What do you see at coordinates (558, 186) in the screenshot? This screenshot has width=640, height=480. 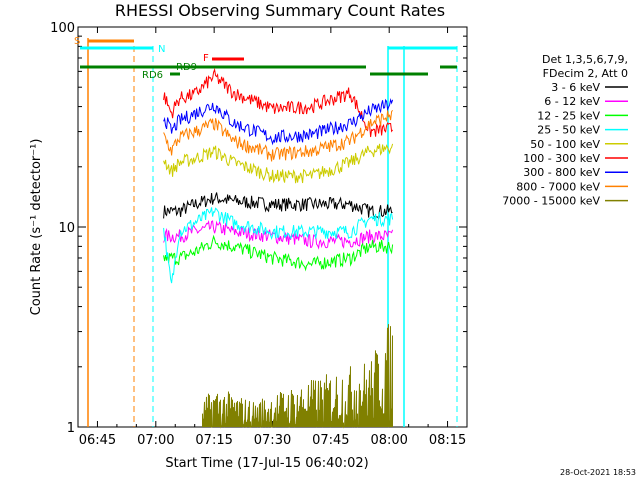 I see `legend-label: 800 - 7000 keV` at bounding box center [558, 186].